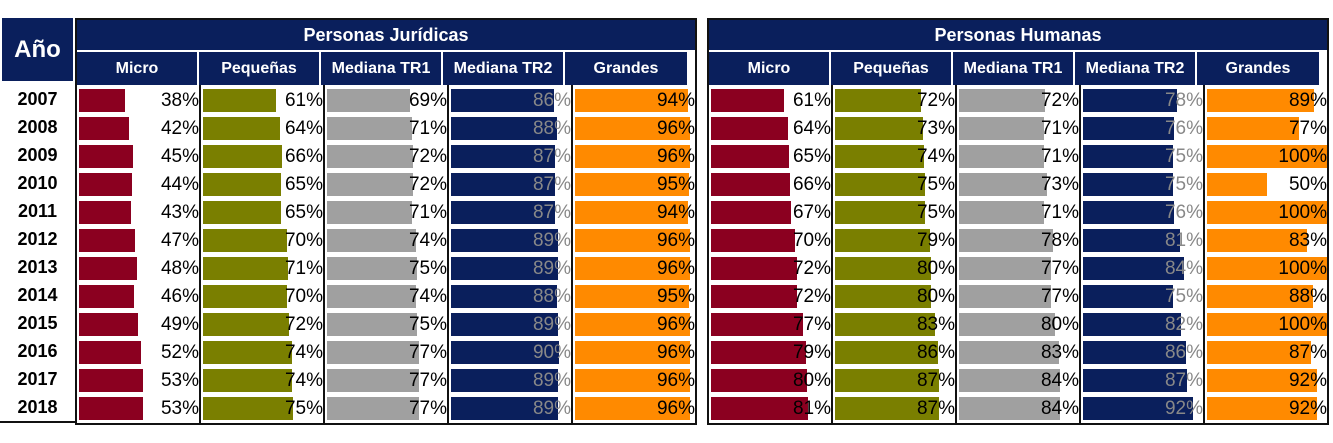 The image size is (1333, 443). I want to click on table-cell: 65%, so click(262, 185).